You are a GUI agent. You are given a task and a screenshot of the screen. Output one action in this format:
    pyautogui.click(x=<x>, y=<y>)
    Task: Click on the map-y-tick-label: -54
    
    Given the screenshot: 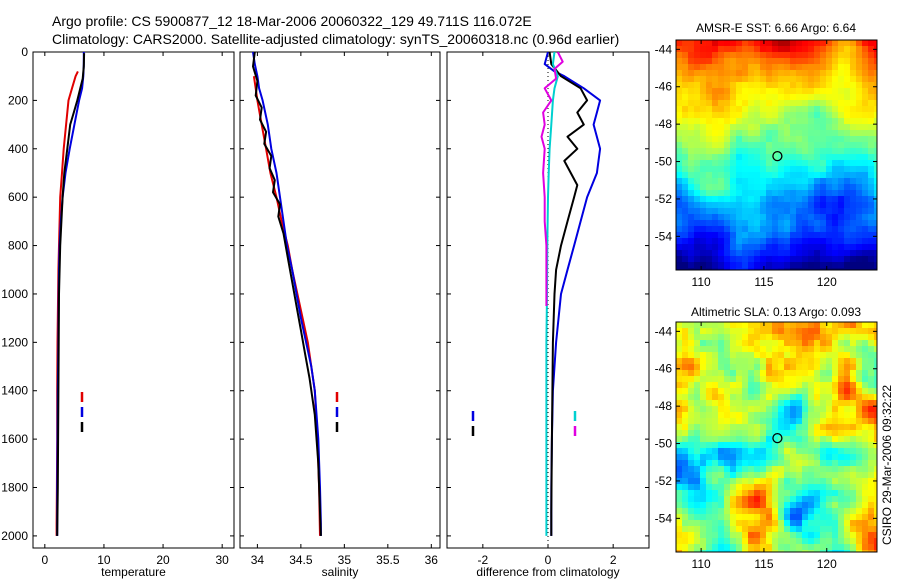 What is the action you would take?
    pyautogui.click(x=664, y=518)
    